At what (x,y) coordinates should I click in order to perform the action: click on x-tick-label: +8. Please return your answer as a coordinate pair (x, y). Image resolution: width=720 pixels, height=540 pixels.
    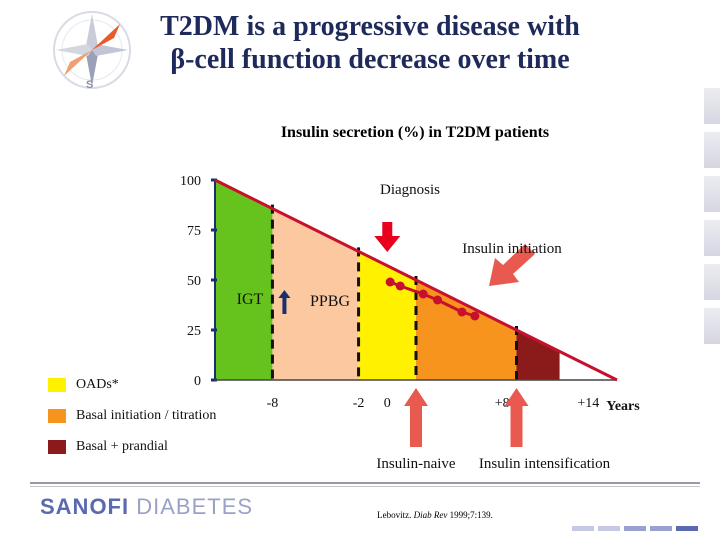
    Looking at the image, I should click on (502, 403).